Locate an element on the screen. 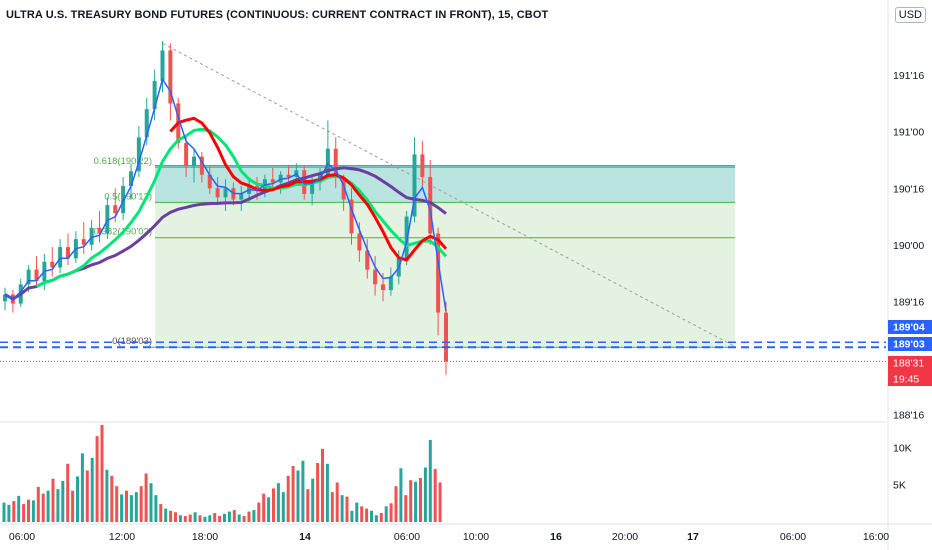  price-label-text: 19:45 is located at coordinates (906, 380).